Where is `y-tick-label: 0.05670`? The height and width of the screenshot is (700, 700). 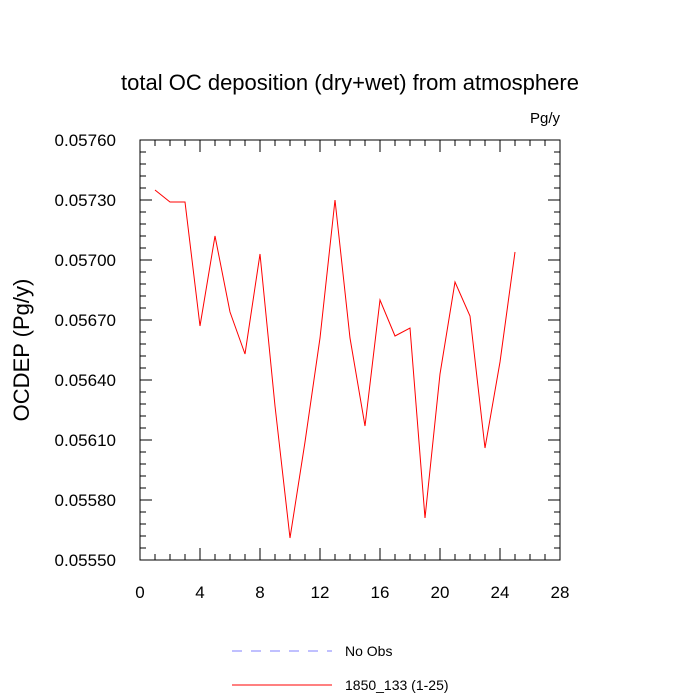 y-tick-label: 0.05670 is located at coordinates (85, 320).